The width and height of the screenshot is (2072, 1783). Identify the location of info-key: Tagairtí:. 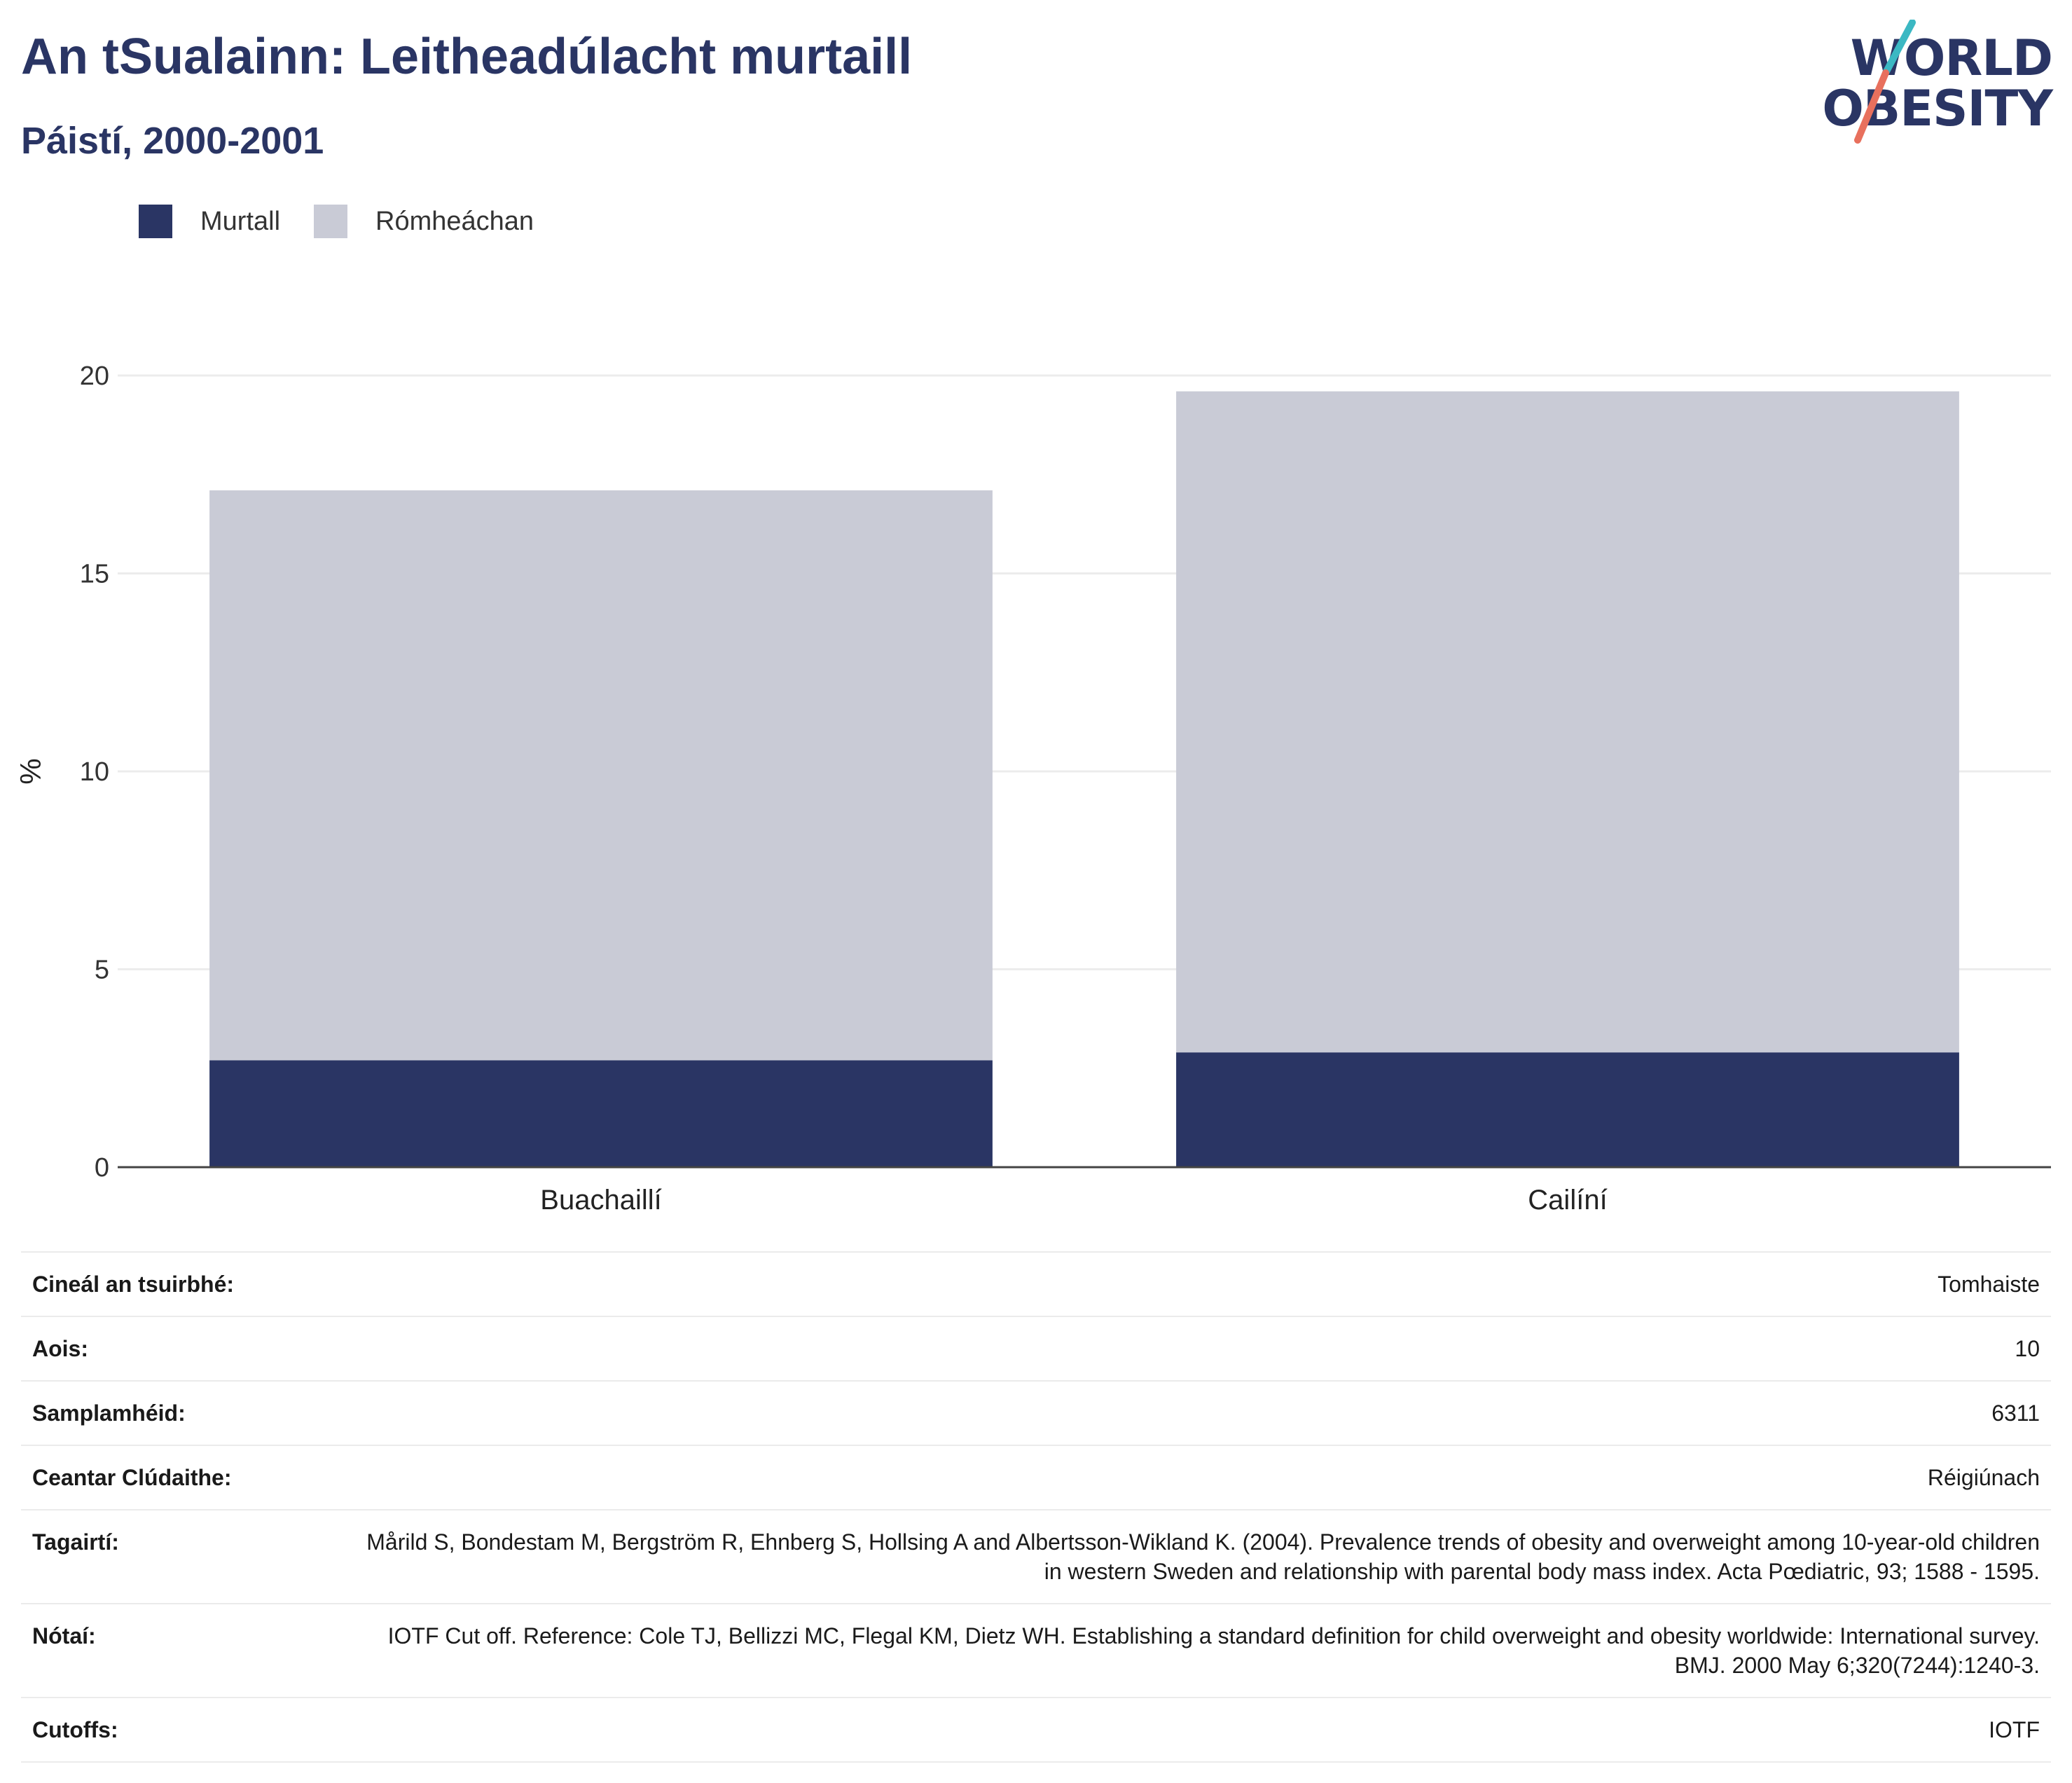
(180, 1556).